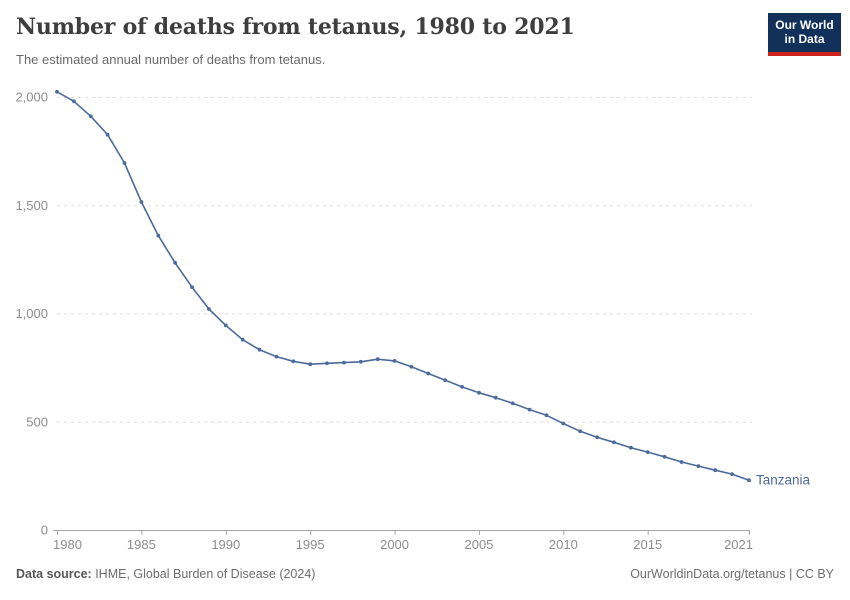  I want to click on x-tick-label-2000: 2000, so click(394, 544).